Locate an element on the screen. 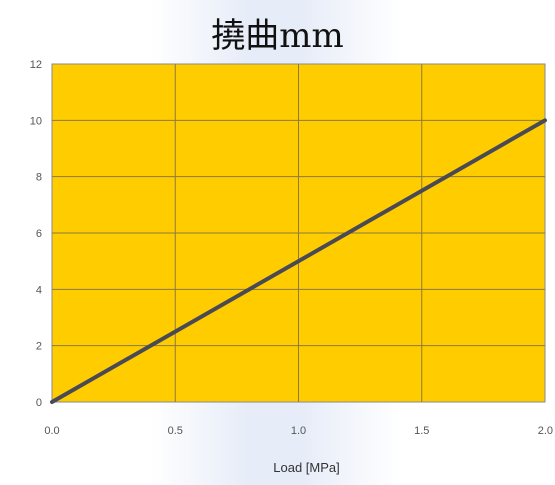 The width and height of the screenshot is (555, 485). y-tick-labels: 0 2 4 6 8 10 12 is located at coordinates (36, 234).